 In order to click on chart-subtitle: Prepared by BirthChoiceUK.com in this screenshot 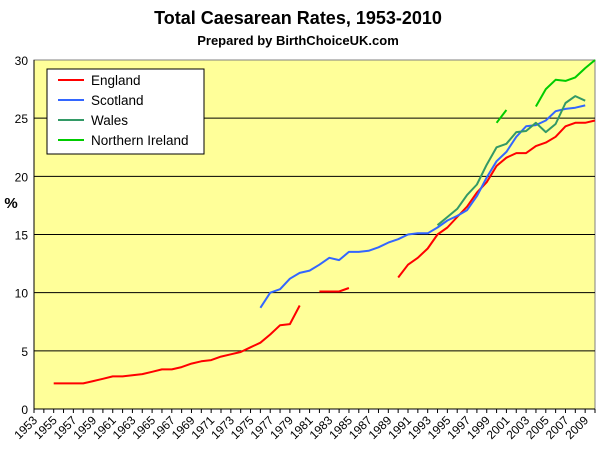, I will do `click(298, 40)`.